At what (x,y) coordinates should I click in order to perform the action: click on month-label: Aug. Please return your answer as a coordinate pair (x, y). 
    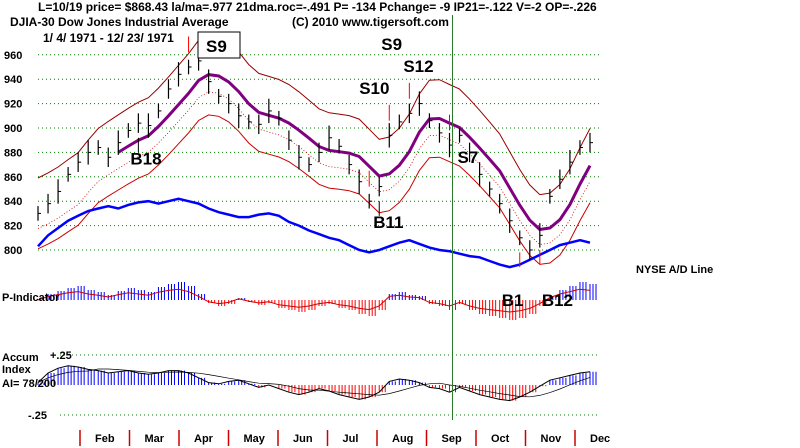
    Looking at the image, I should click on (402, 439).